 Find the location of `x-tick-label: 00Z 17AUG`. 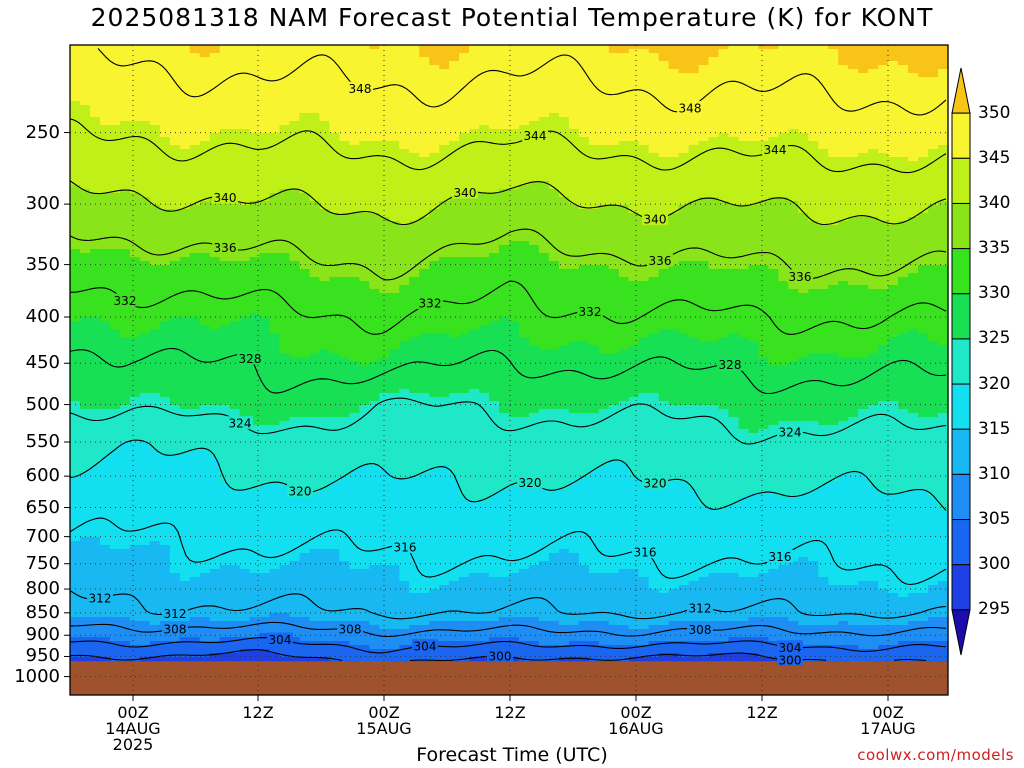

x-tick-label: 00Z 17AUG is located at coordinates (888, 720).